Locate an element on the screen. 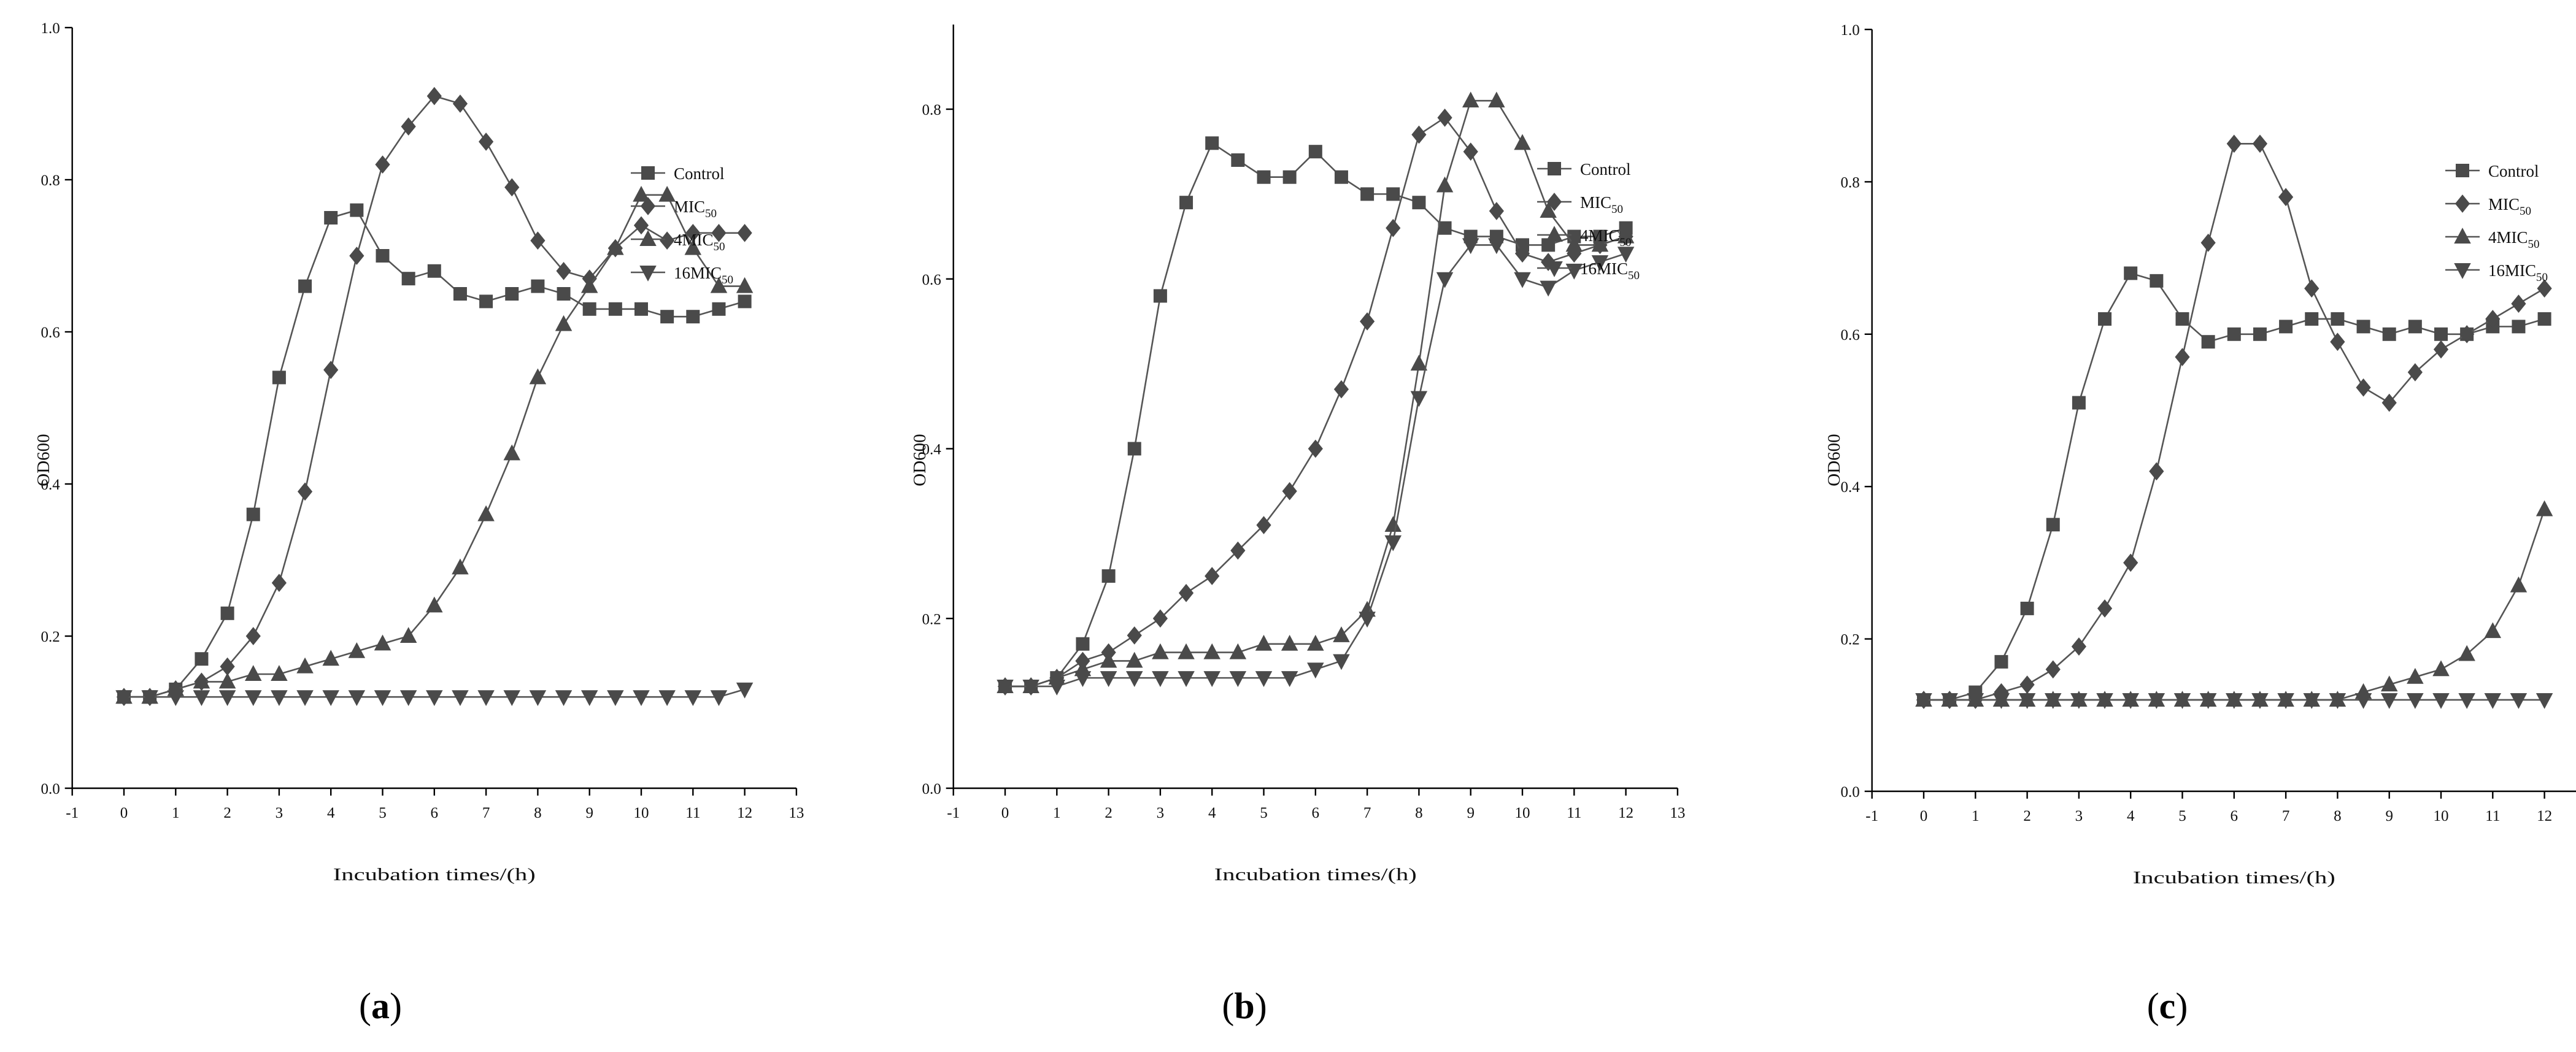  legend-label-main: 4MIC is located at coordinates (1600, 235).